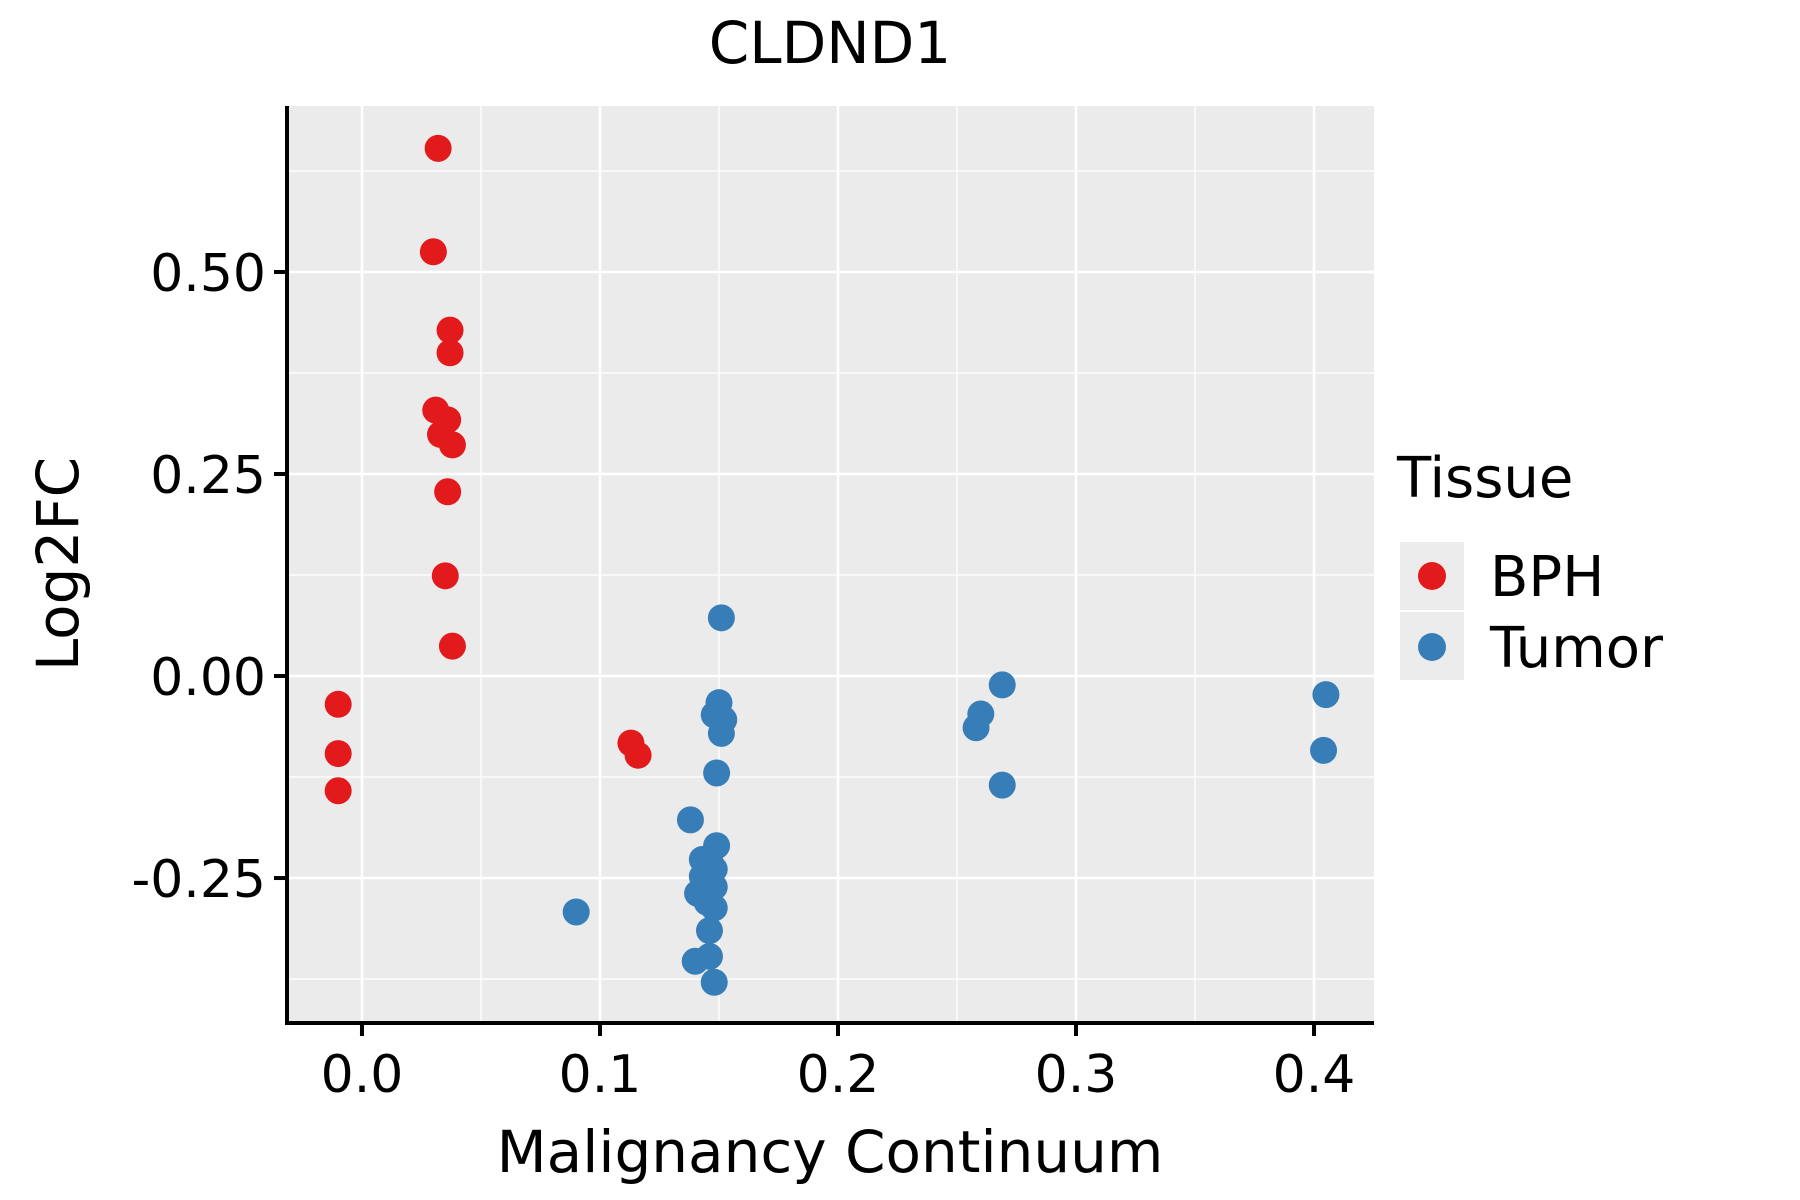  Describe the element at coordinates (58, 564) in the screenshot. I see `y-axis-title: Log2FC` at that location.